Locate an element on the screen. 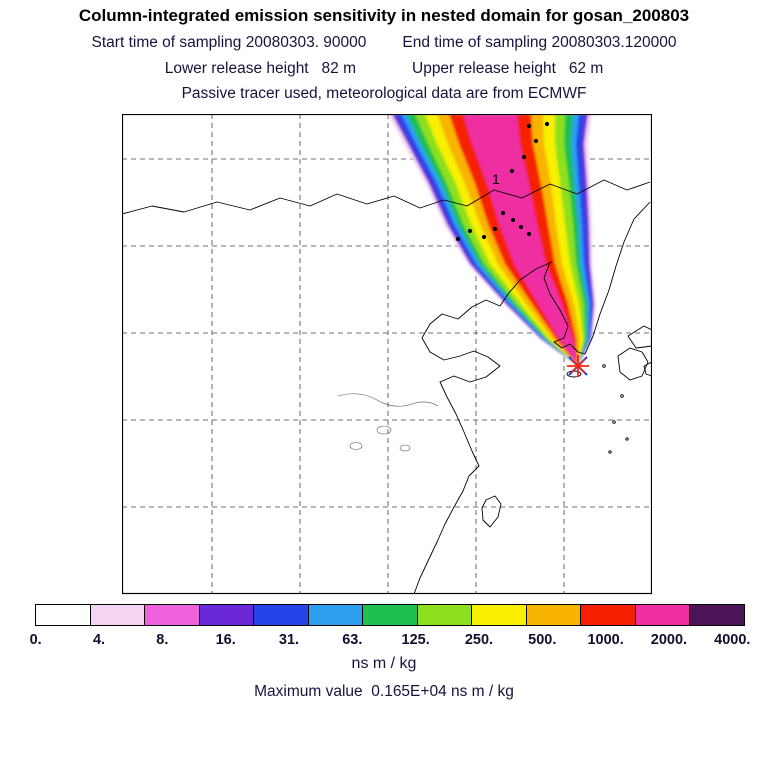 This screenshot has height=768, width=768. start-time-label: Start time of sampling 20080303. 90000 is located at coordinates (229, 42).